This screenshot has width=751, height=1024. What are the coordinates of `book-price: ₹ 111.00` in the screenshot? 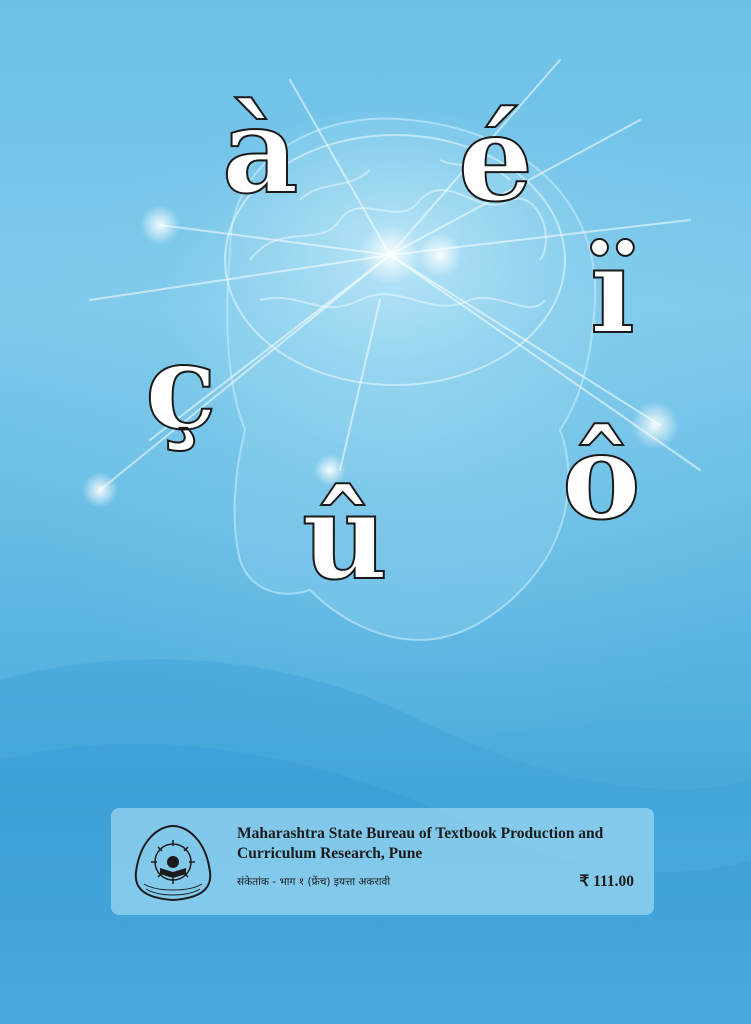 It's located at (606, 881).